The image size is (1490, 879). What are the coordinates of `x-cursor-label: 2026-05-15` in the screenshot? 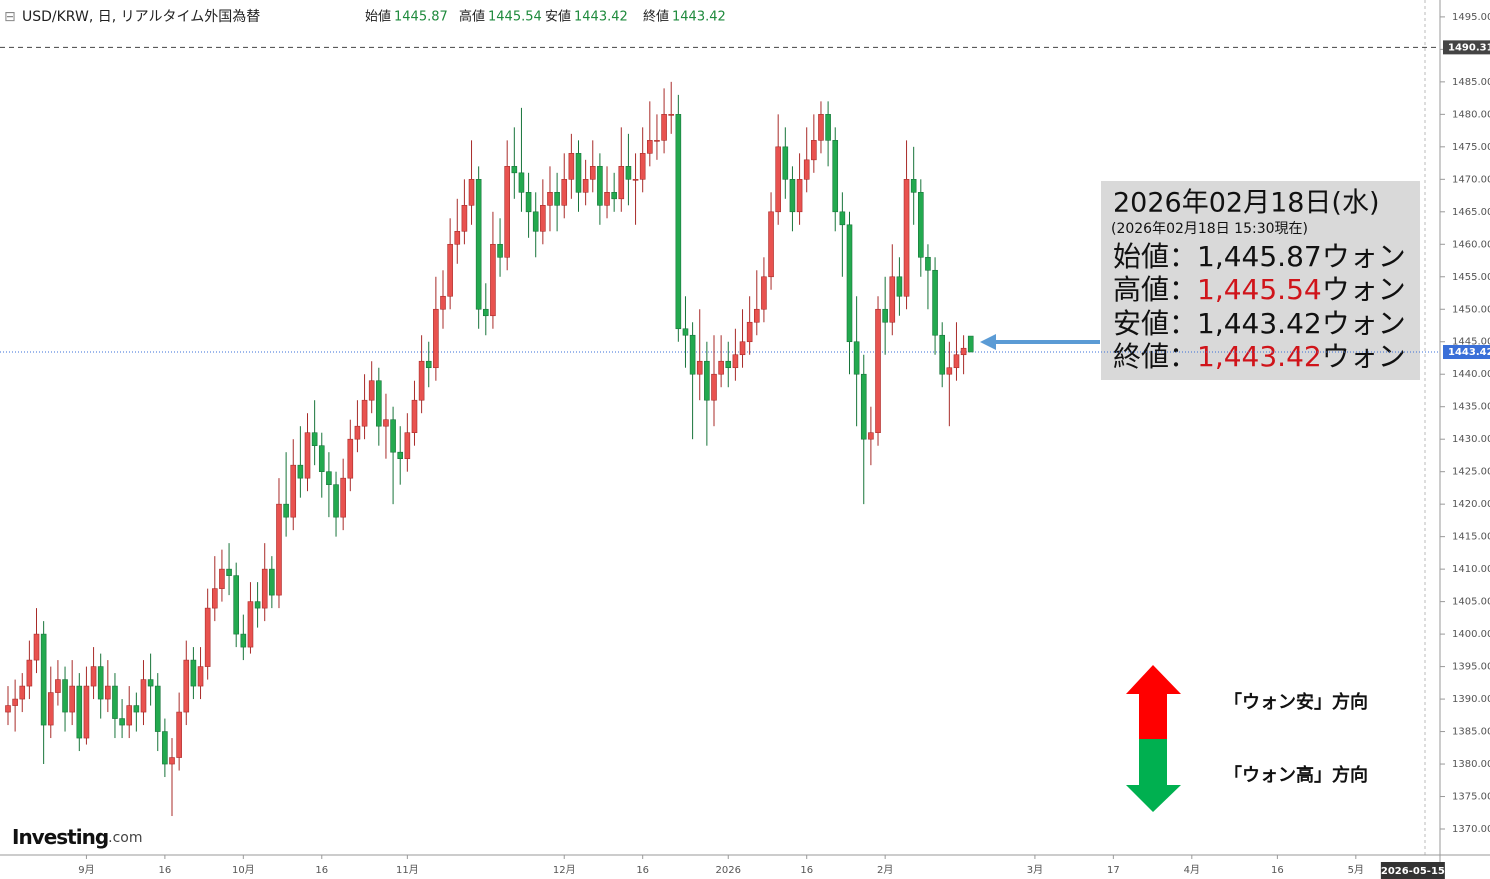 It's located at (1413, 871).